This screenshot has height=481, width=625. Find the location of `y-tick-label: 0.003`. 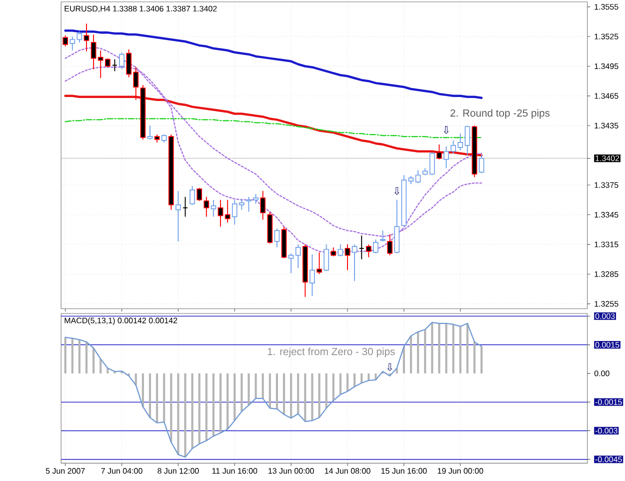

y-tick-label: 0.003 is located at coordinates (605, 316).